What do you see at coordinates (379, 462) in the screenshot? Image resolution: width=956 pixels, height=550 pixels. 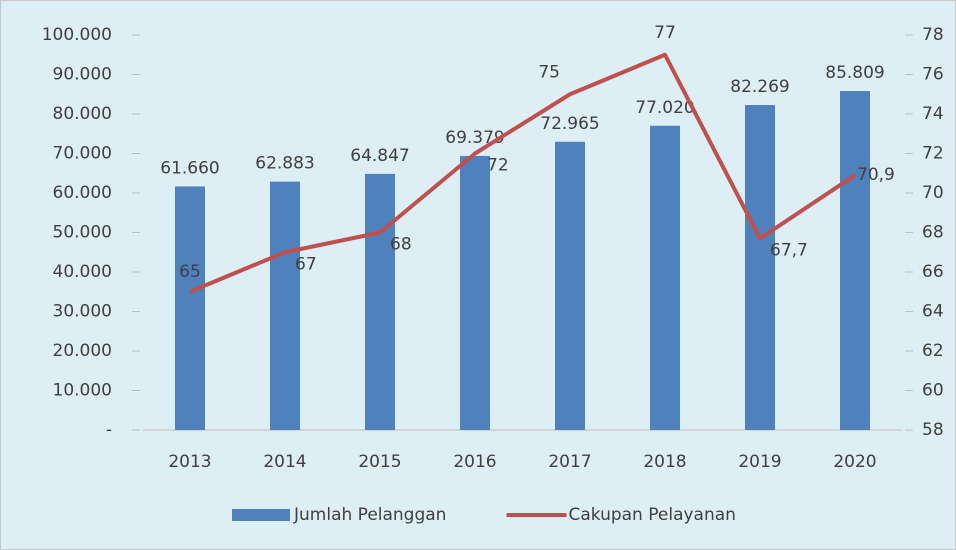 I see `x-tick-label: 2015` at bounding box center [379, 462].